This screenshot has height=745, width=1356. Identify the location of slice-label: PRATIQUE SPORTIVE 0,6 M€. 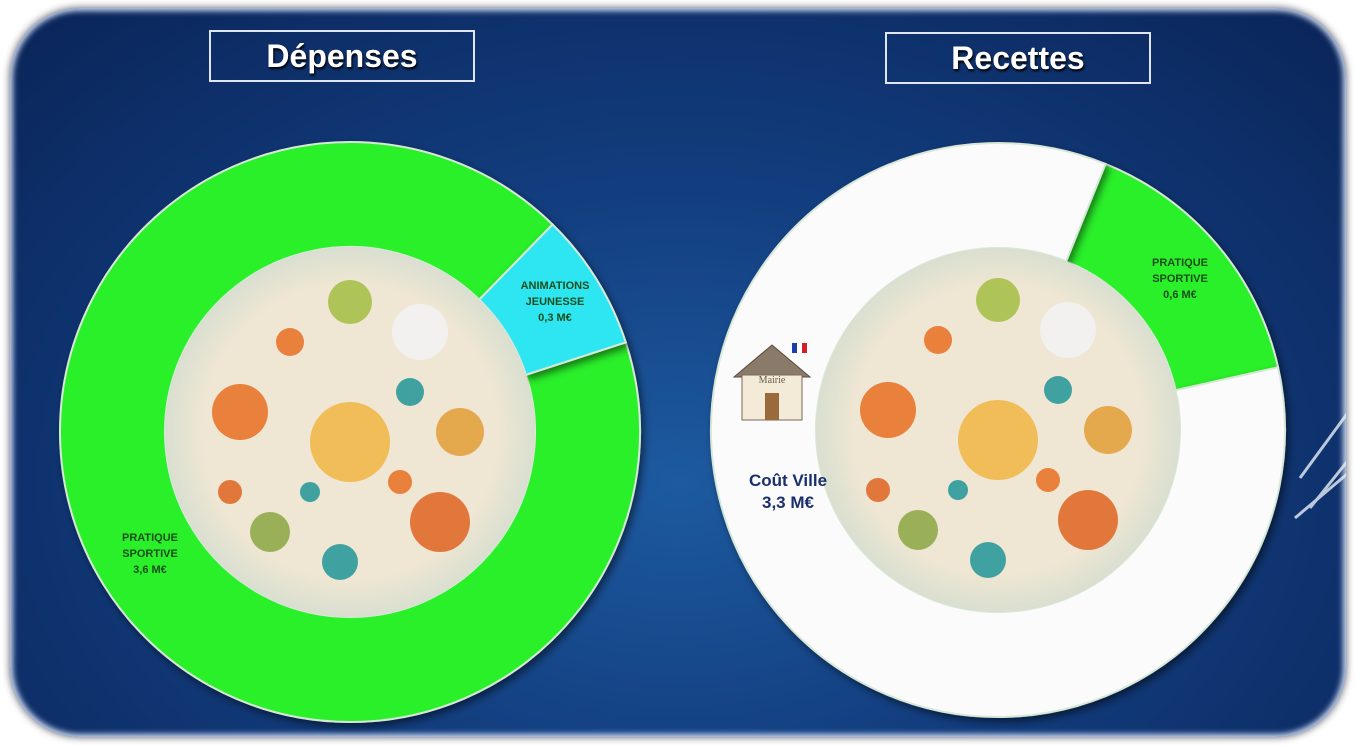
(1180, 279).